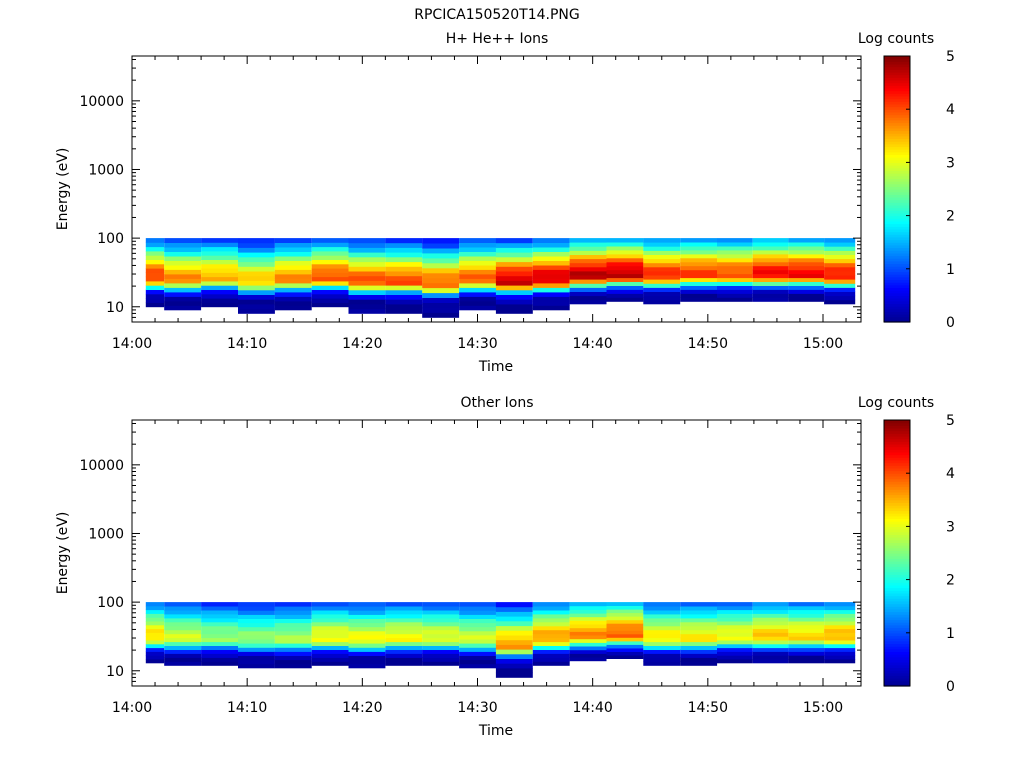  What do you see at coordinates (115, 308) in the screenshot?
I see `y-tick-label: 10` at bounding box center [115, 308].